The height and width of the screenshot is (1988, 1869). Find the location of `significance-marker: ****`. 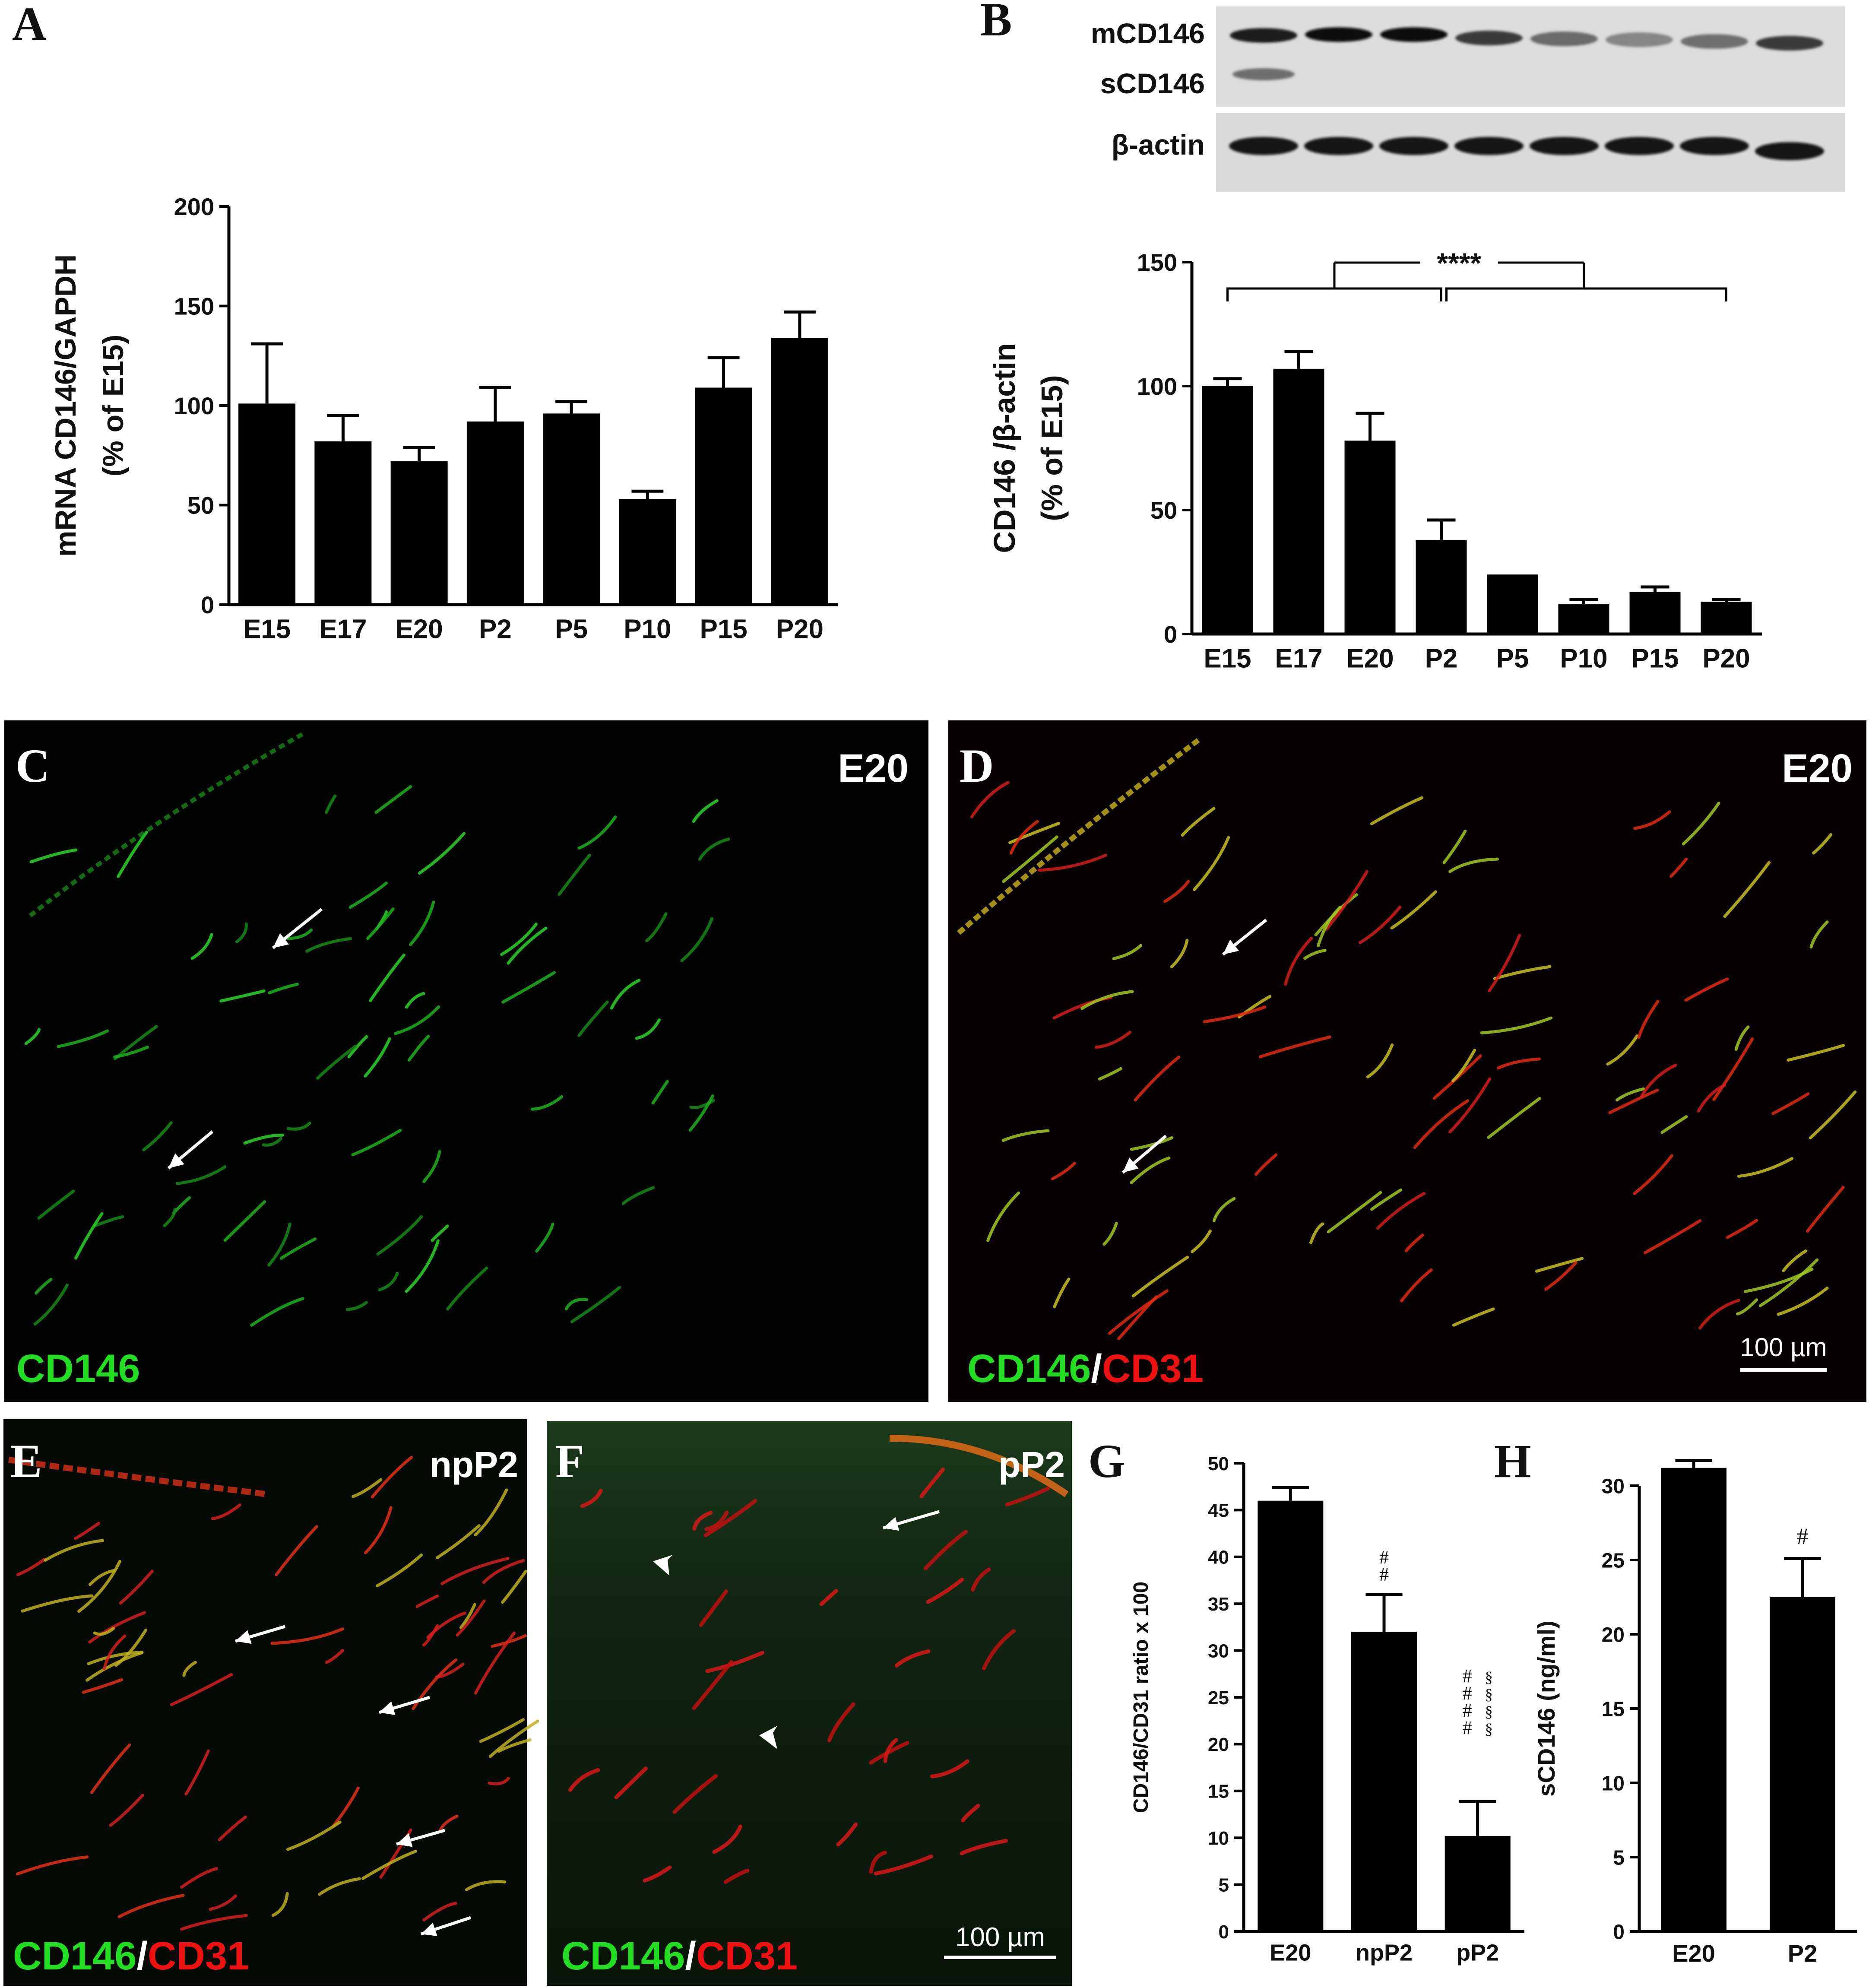

significance-marker: **** is located at coordinates (1459, 263).